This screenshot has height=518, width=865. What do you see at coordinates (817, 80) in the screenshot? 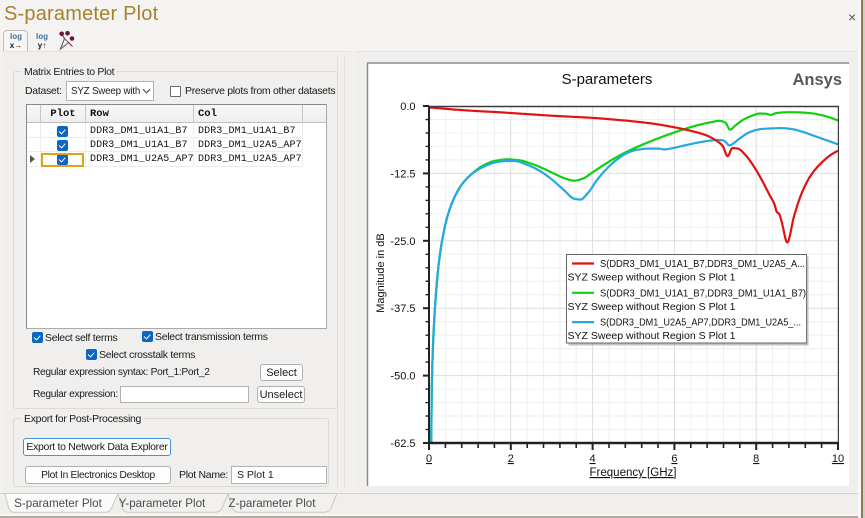
I see `svg-text: Ansys` at bounding box center [817, 80].